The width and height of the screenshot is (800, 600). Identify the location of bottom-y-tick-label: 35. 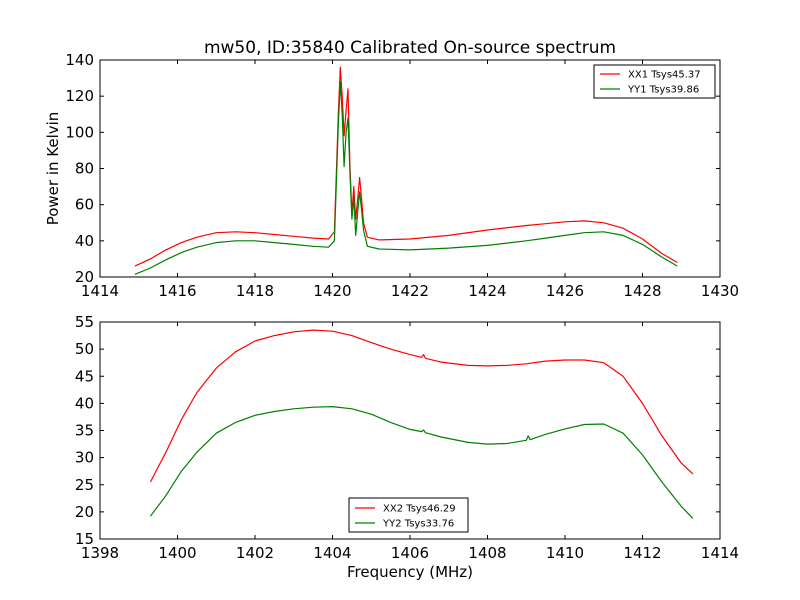
(84, 431).